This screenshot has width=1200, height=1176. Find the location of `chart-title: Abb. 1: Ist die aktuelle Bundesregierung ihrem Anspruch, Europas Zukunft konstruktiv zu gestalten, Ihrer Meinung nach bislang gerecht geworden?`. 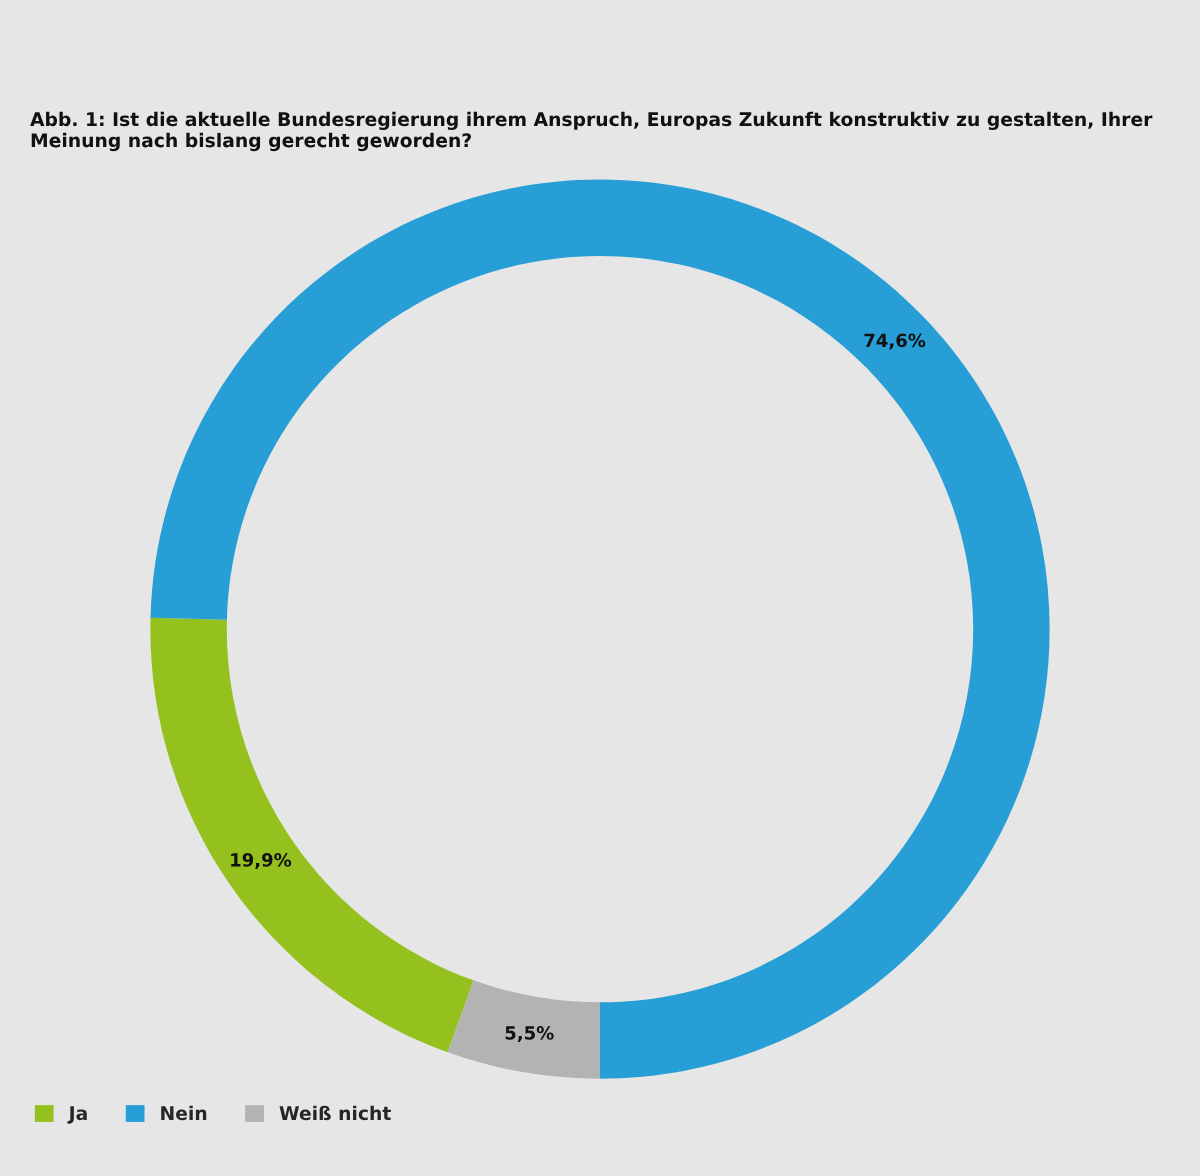

chart-title: Abb. 1: Ist die aktuelle Bundesregierung ihrem Anspruch, Europas Zukunft konstruktiv zu gestalten, Ihrer Meinung nach bislang gerecht geworden? is located at coordinates (591, 131).